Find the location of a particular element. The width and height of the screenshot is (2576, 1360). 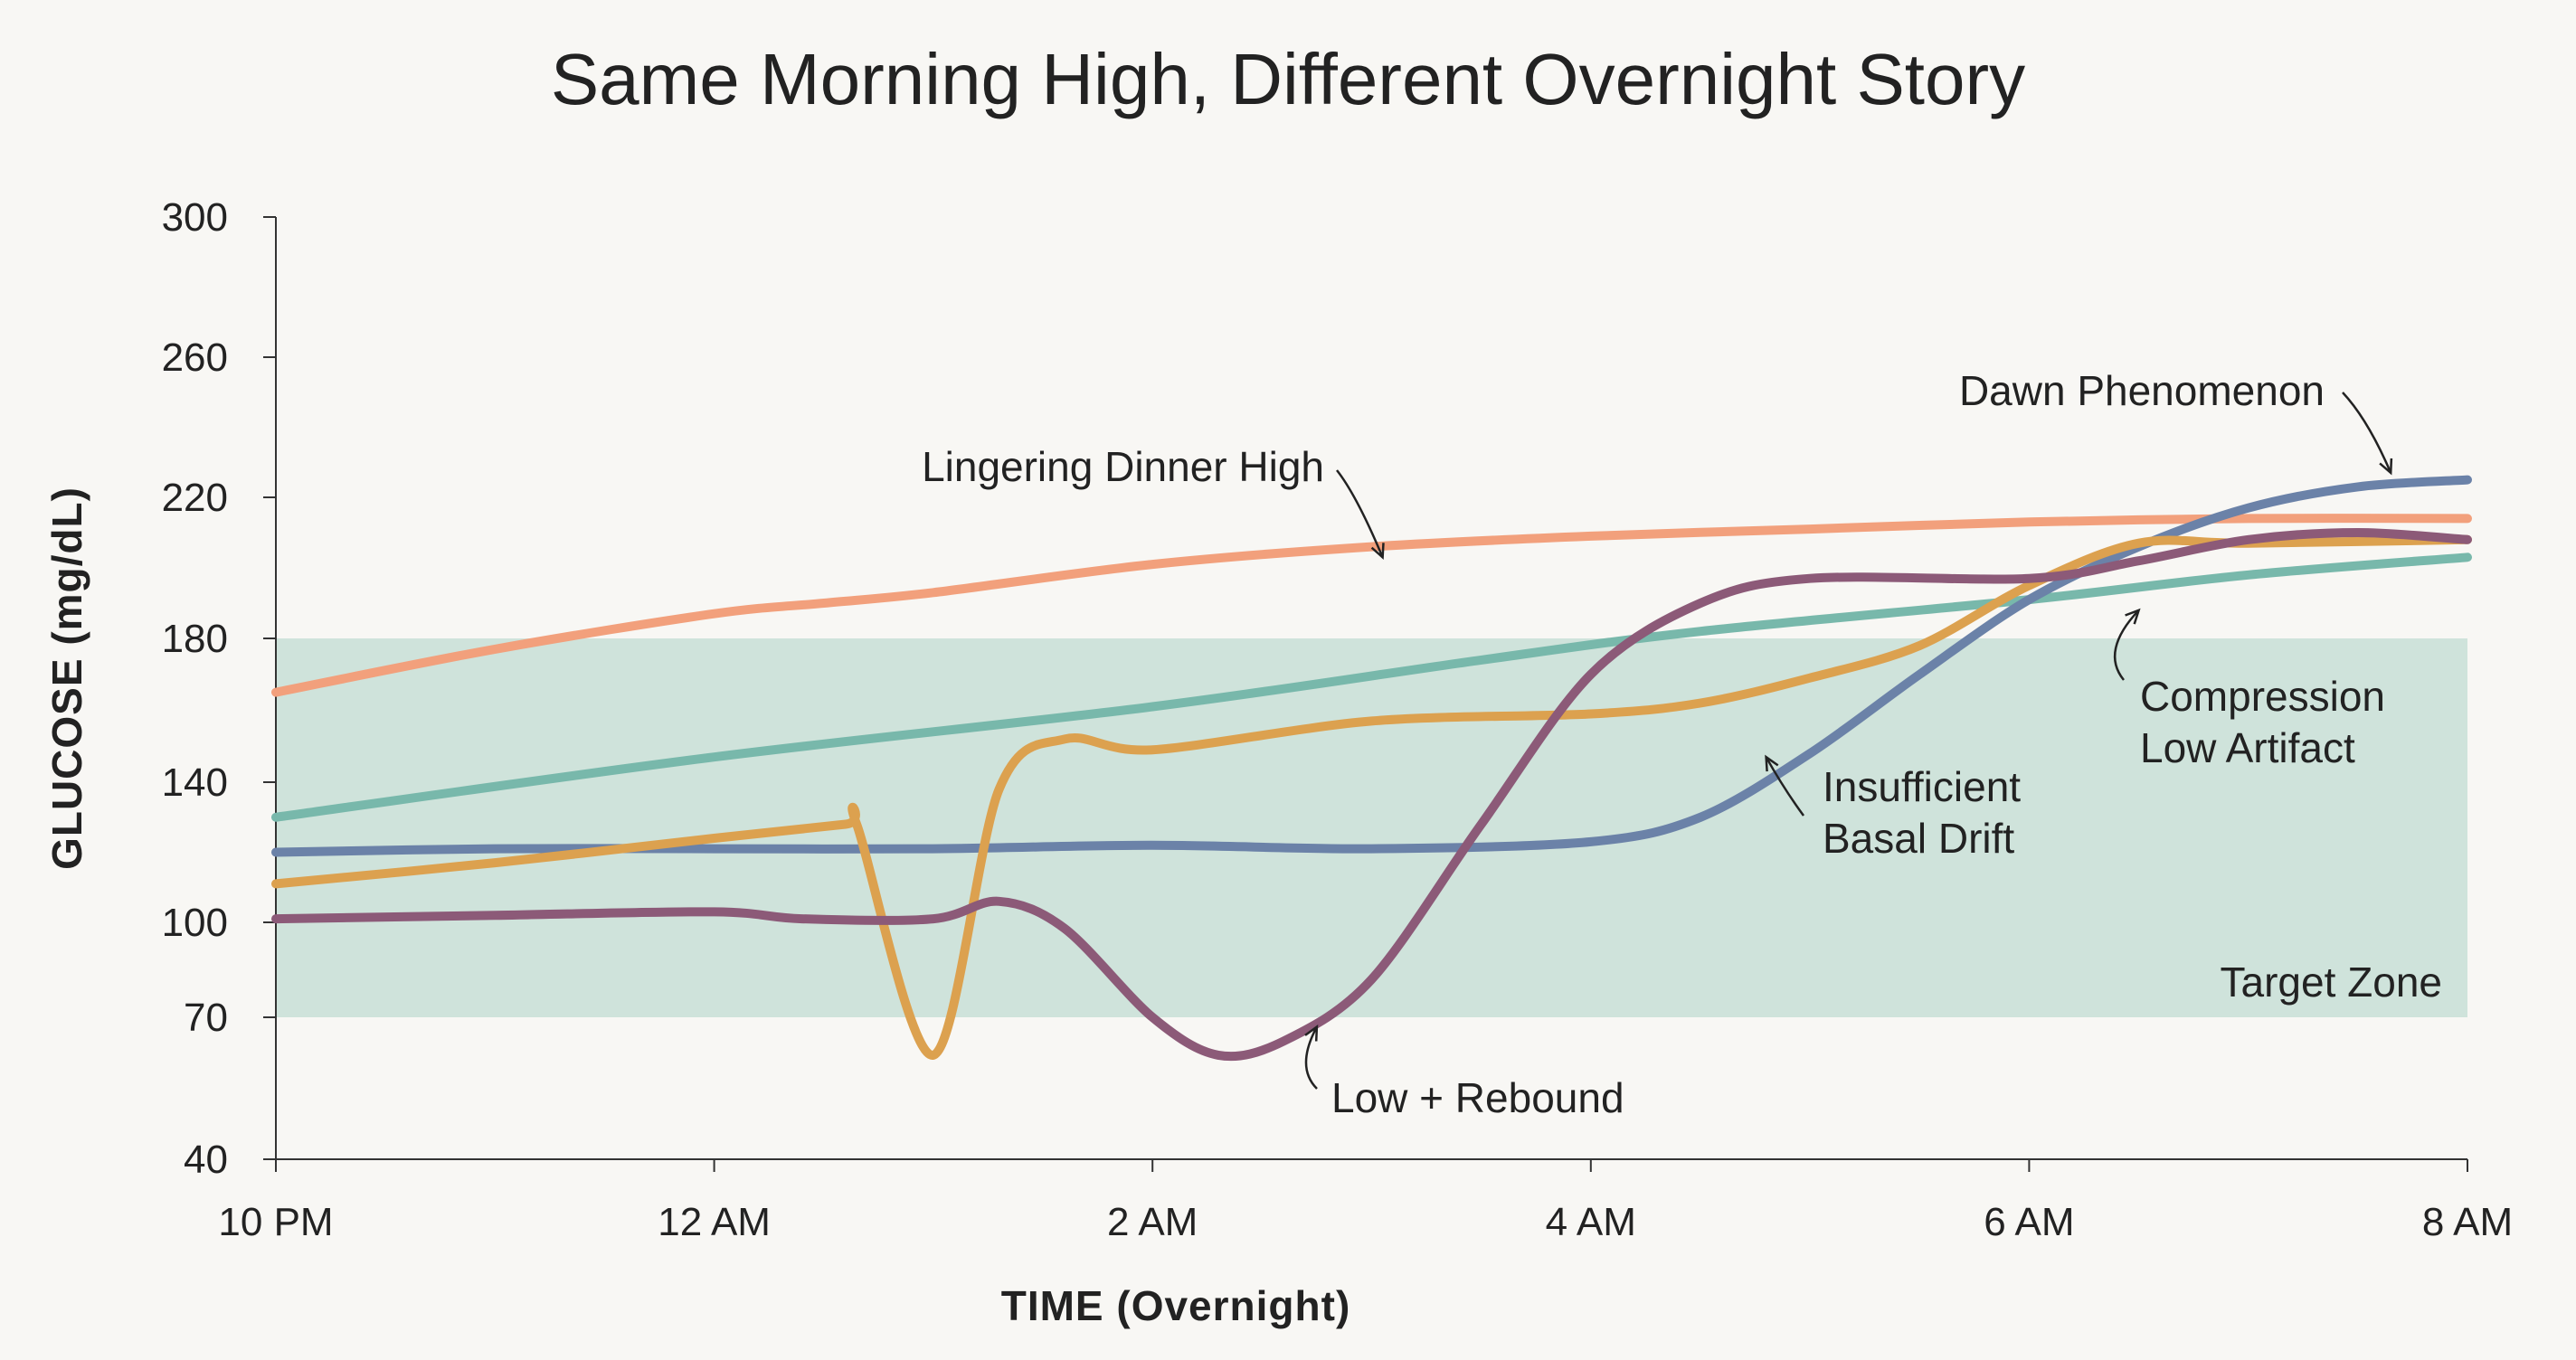

x-tick-label: 10 PM is located at coordinates (275, 1222).